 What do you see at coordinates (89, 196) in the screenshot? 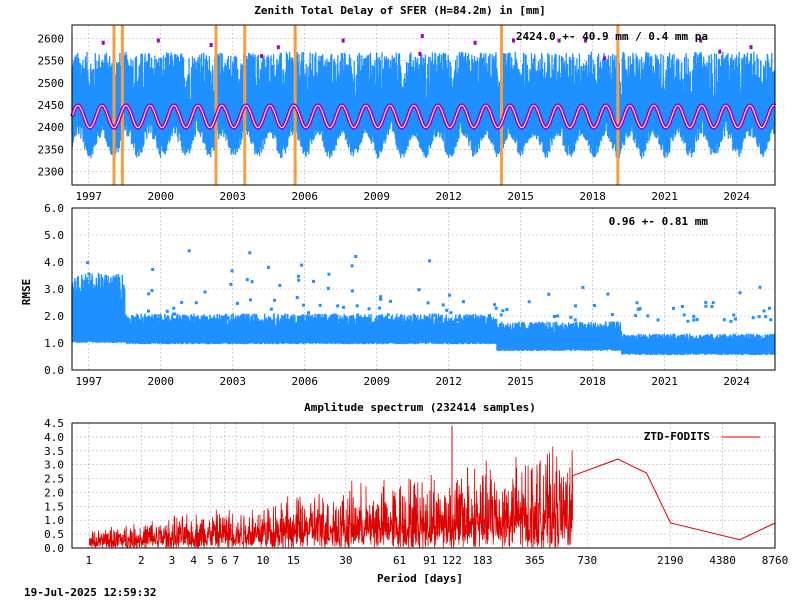
I see `x-tick-label-1997: 1997` at bounding box center [89, 196].